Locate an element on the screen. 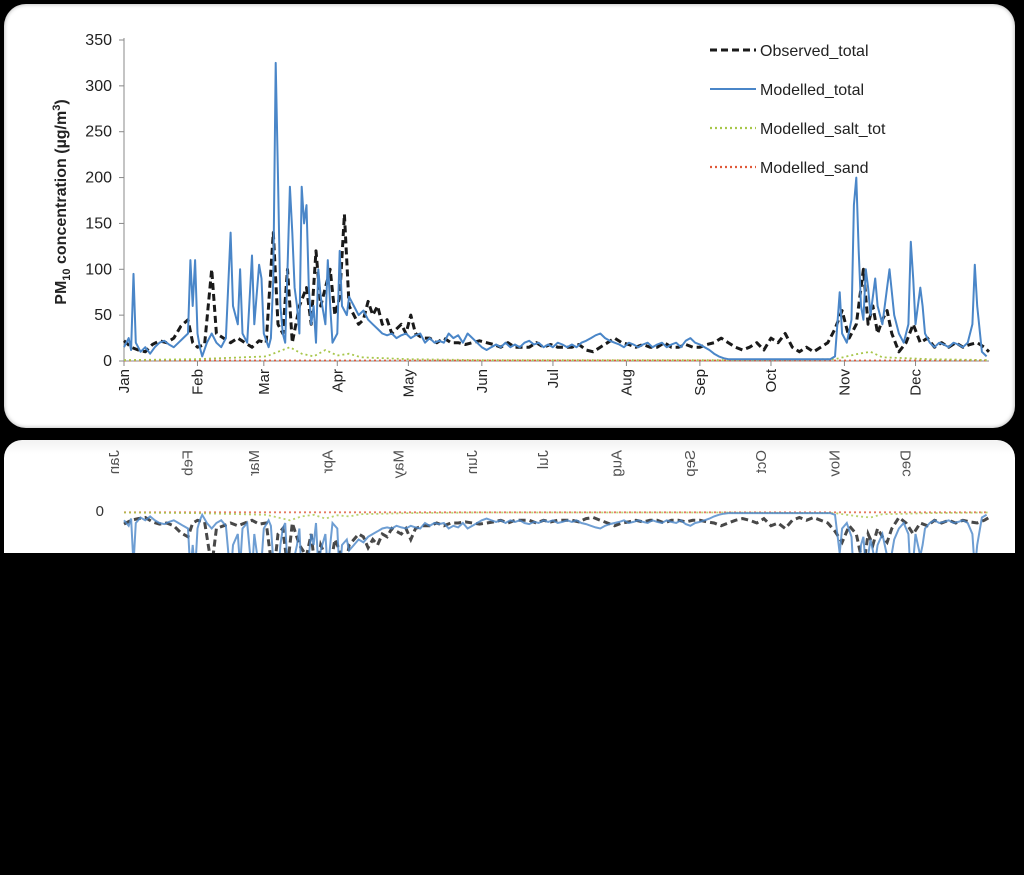 The height and width of the screenshot is (875, 1024). reflection-month-label: Sep is located at coordinates (690, 463).